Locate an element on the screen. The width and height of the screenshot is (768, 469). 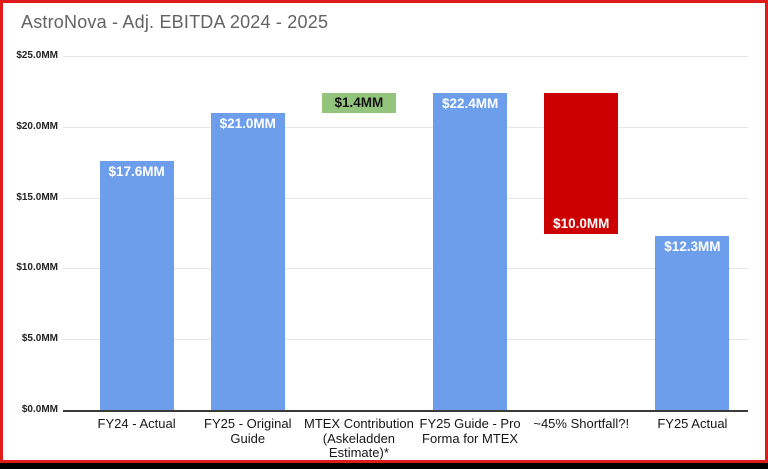
x-axis-category-label: FY25 Guide - Pro Forma for MTEX is located at coordinates (470, 431).